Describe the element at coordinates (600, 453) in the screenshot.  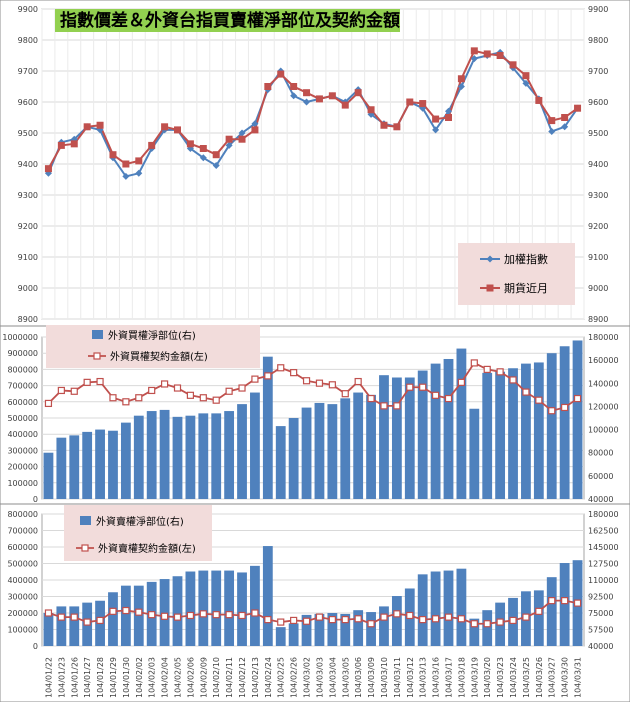
I see `panel2-right-tick: 80000` at that location.